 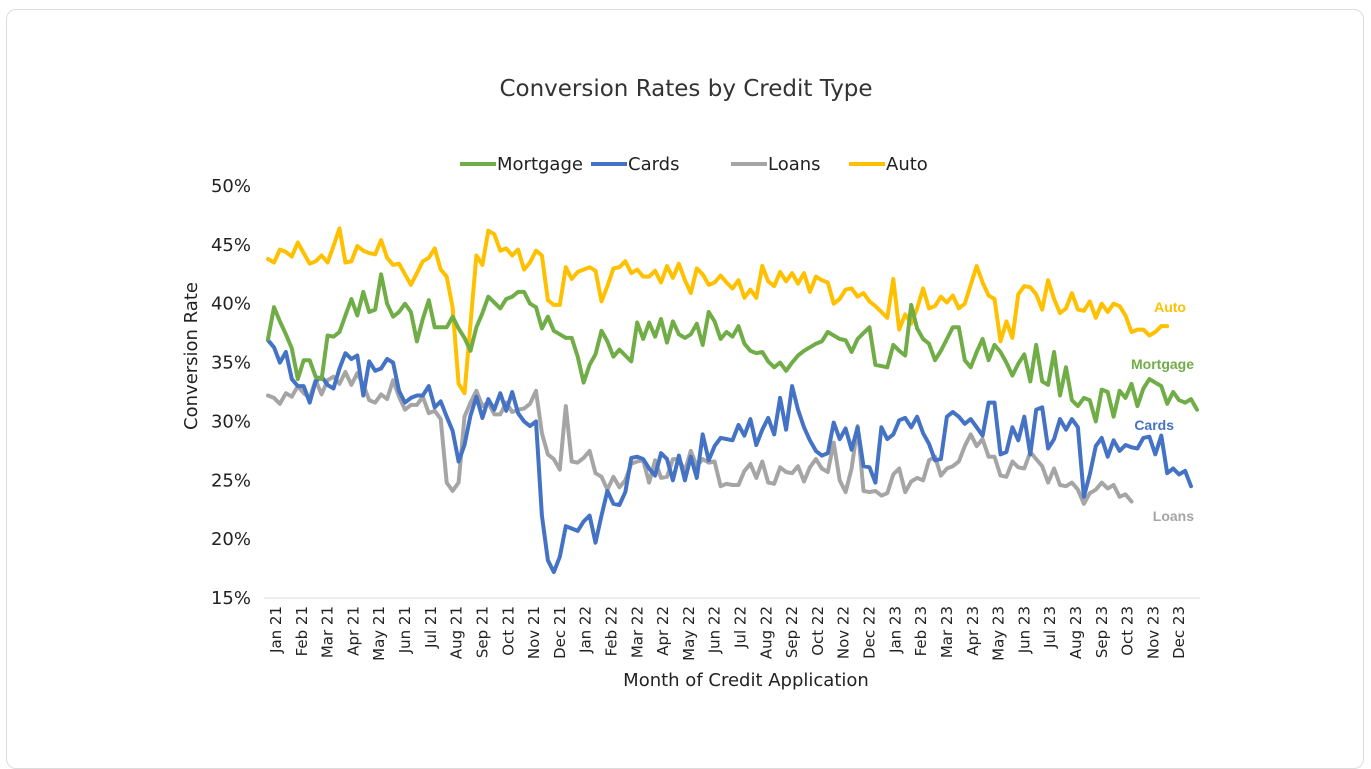 I want to click on x-tick-label: Mar 22, so click(x=637, y=632).